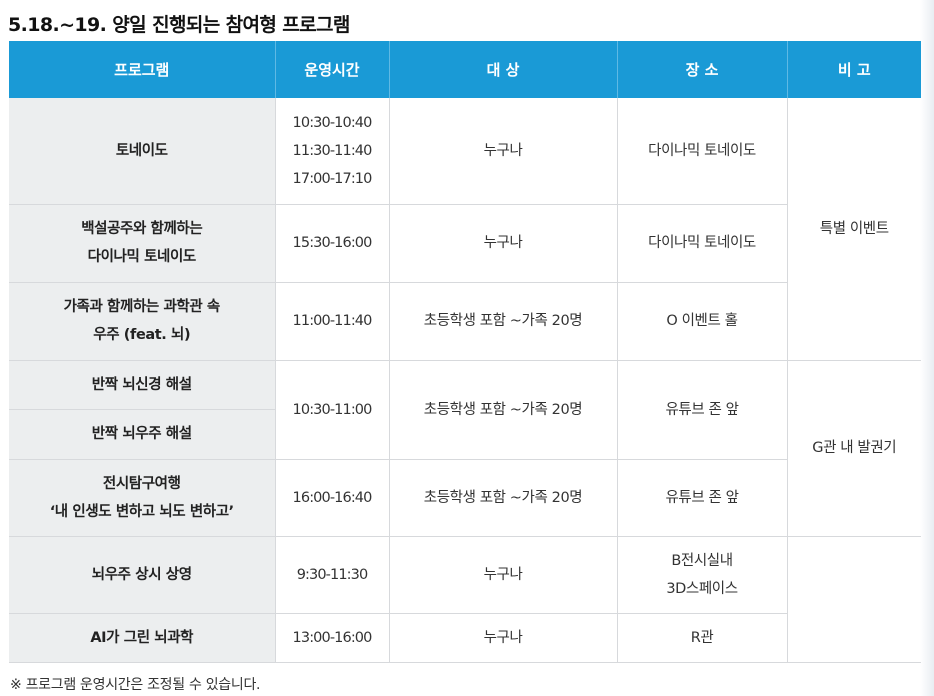  What do you see at coordinates (142, 69) in the screenshot?
I see `header-program: 프로그램` at bounding box center [142, 69].